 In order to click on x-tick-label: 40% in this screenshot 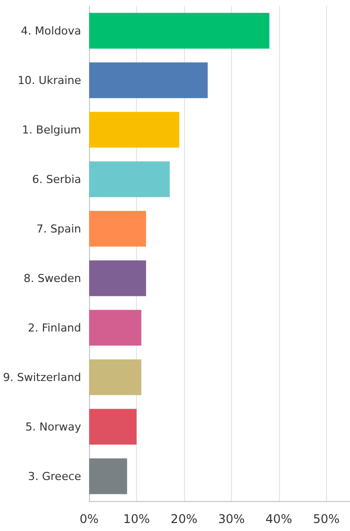, I will do `click(279, 519)`.